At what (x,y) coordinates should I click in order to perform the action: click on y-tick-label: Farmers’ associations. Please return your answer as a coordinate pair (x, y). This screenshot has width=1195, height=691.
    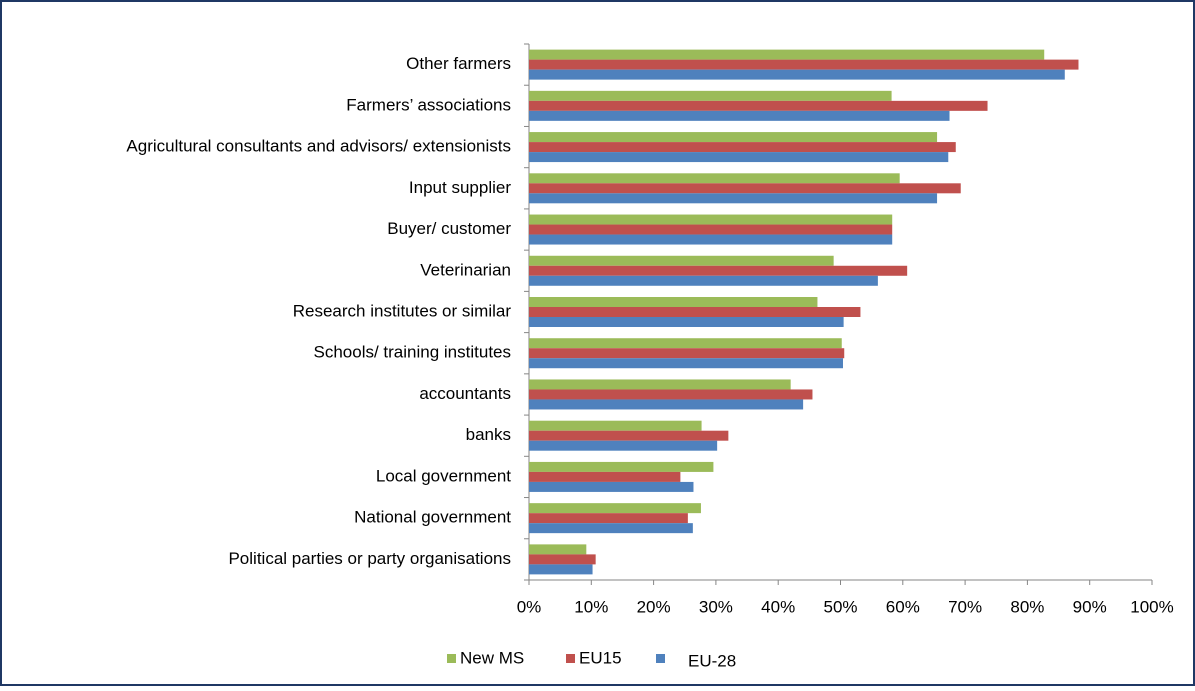
    Looking at the image, I should click on (428, 104).